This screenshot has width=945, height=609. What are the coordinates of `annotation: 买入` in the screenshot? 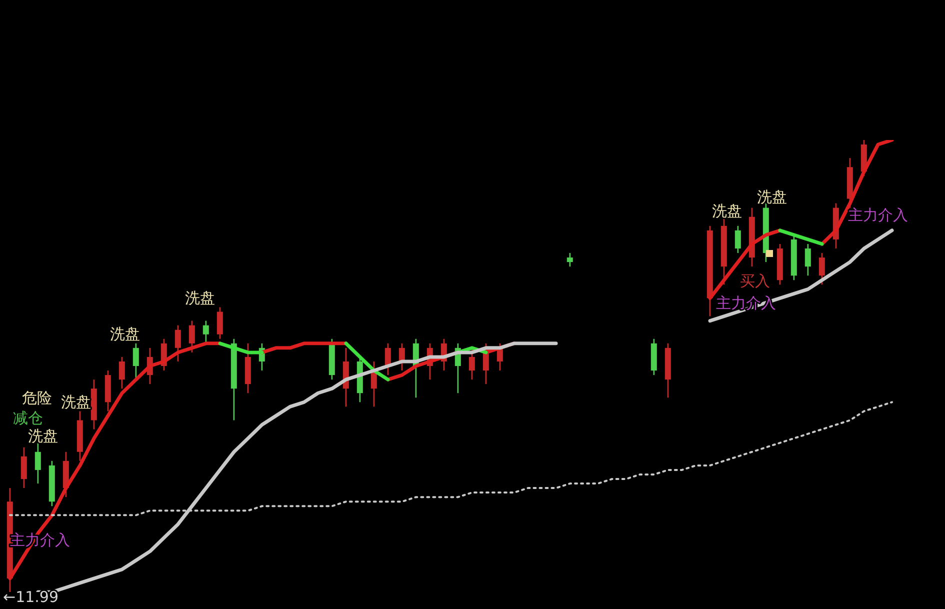 It's located at (755, 281).